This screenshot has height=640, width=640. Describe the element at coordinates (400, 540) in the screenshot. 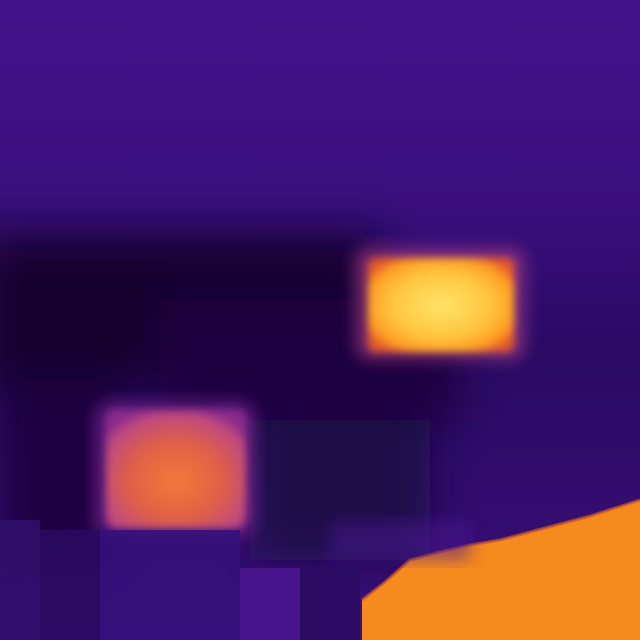

I see `floor-haze` at that location.